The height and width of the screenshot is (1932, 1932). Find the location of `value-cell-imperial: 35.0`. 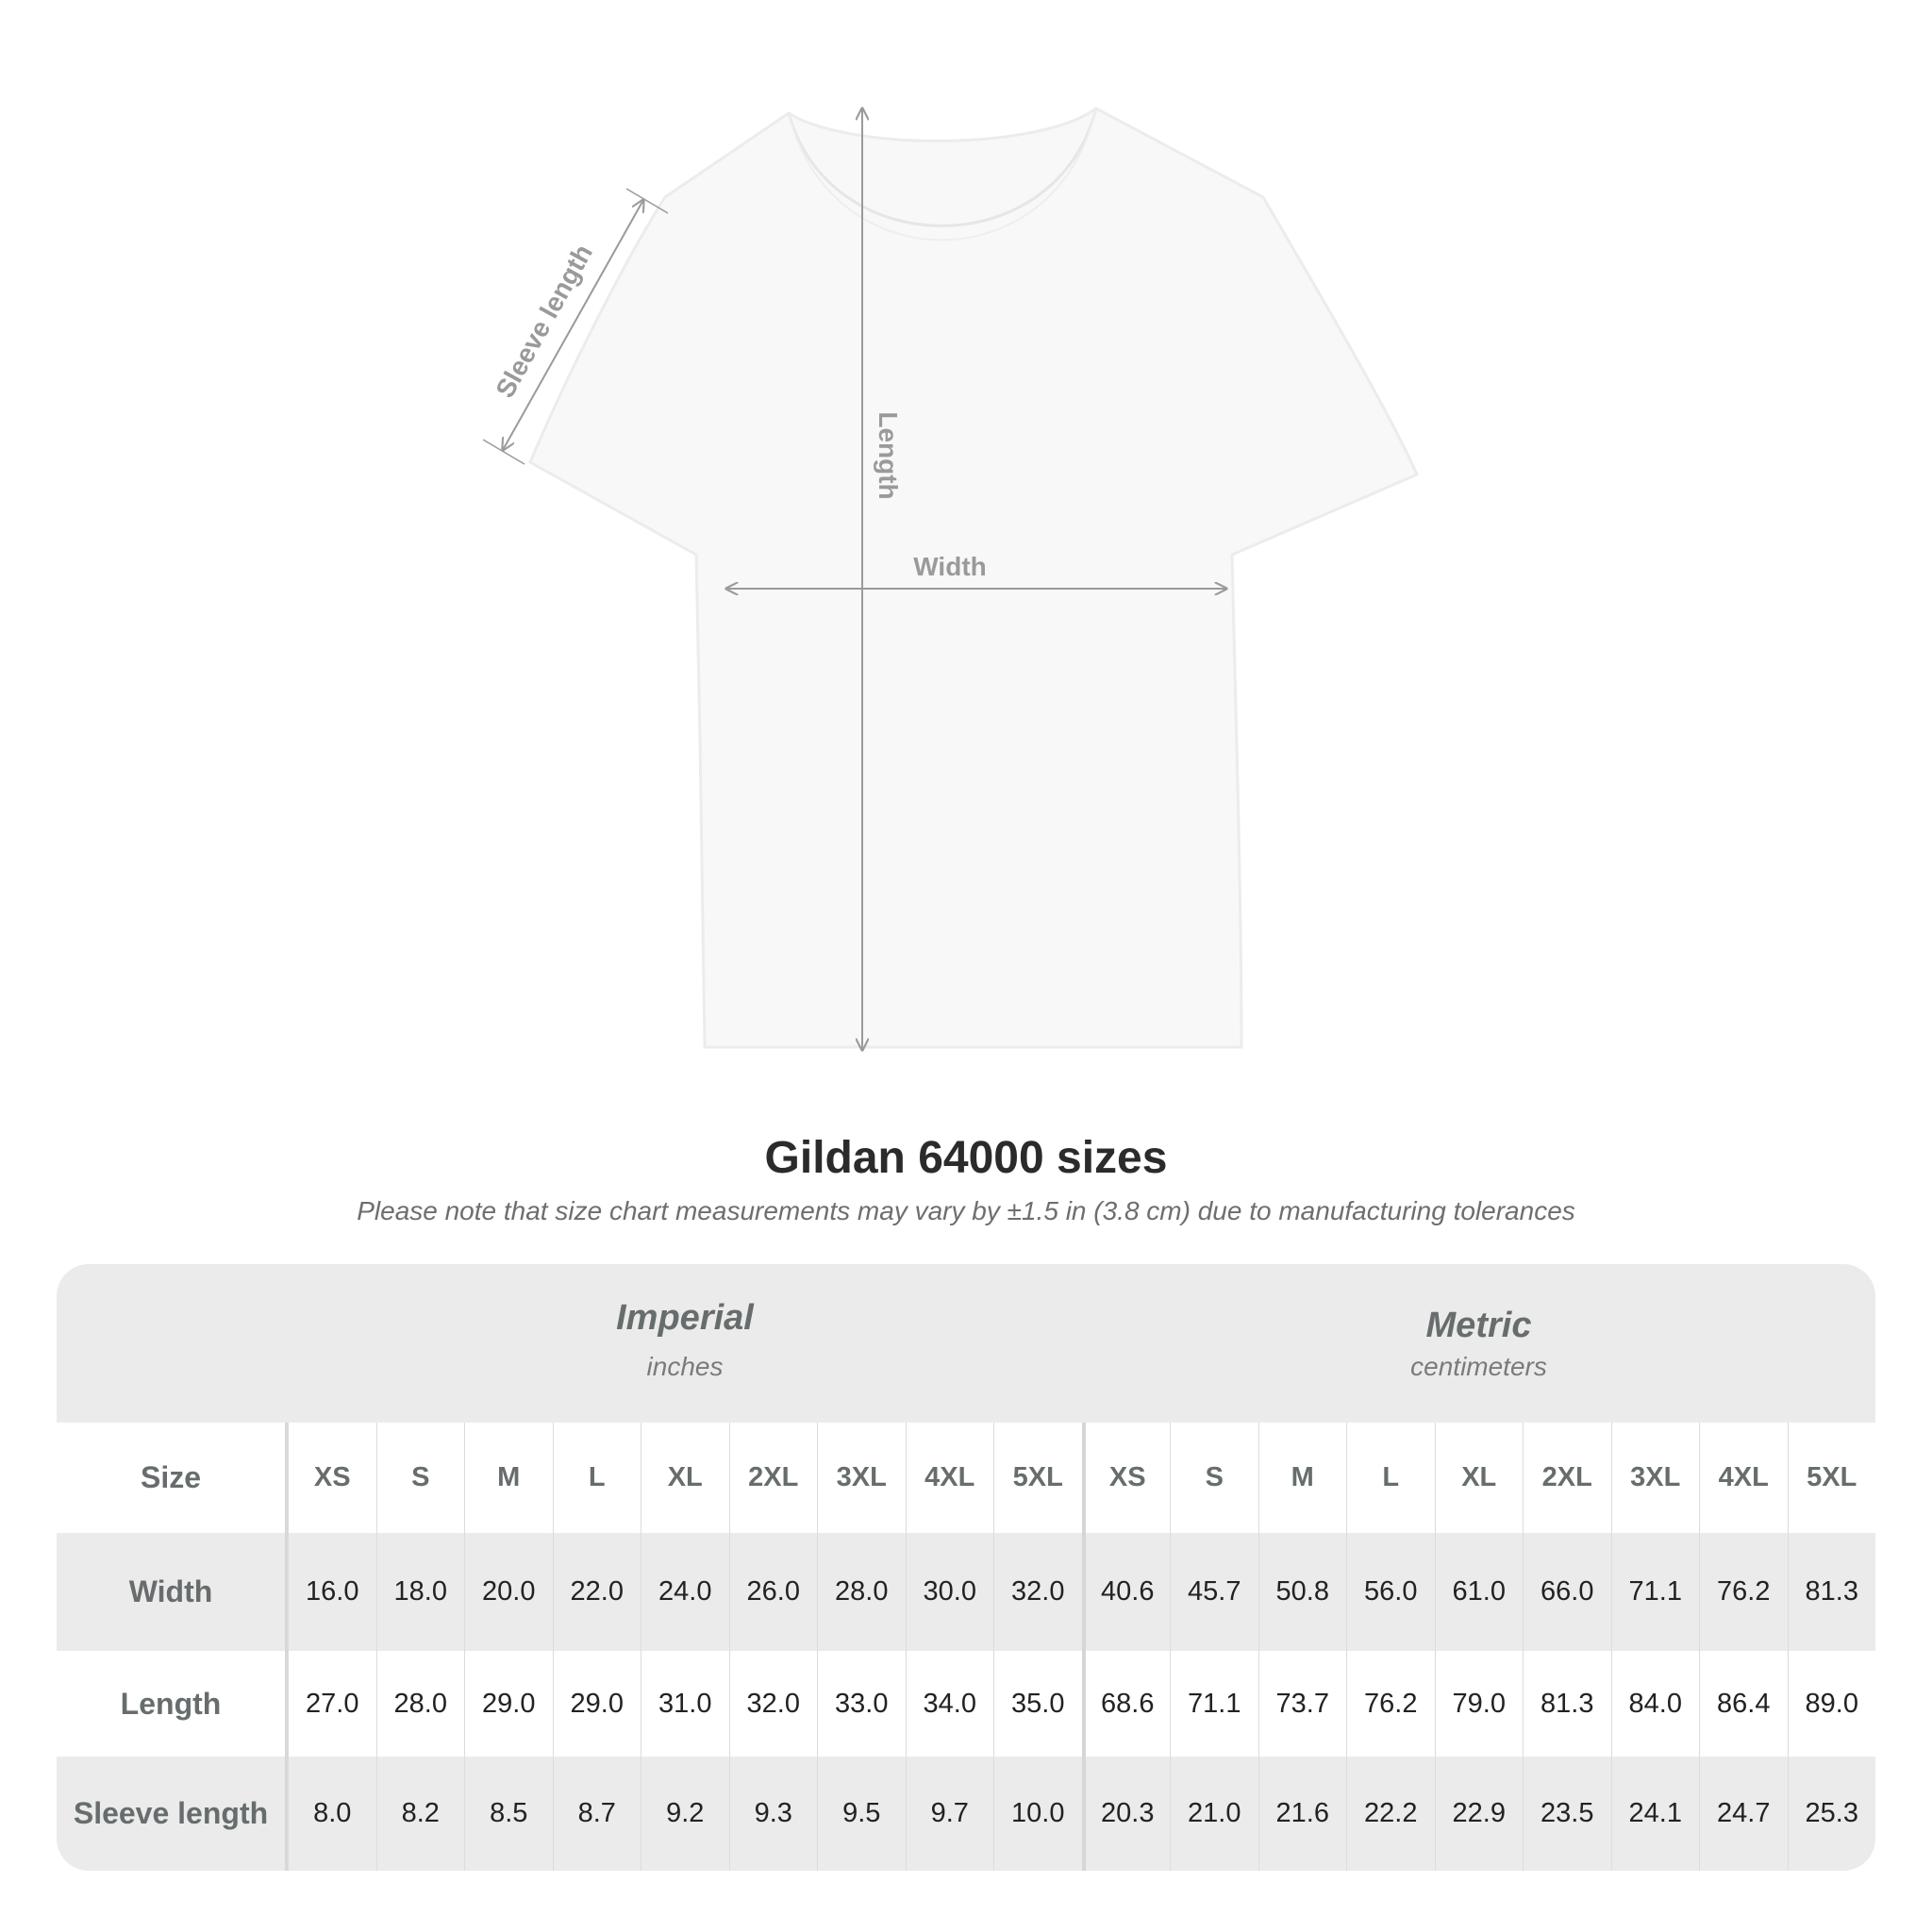

value-cell-imperial: 35.0 is located at coordinates (1037, 1704).